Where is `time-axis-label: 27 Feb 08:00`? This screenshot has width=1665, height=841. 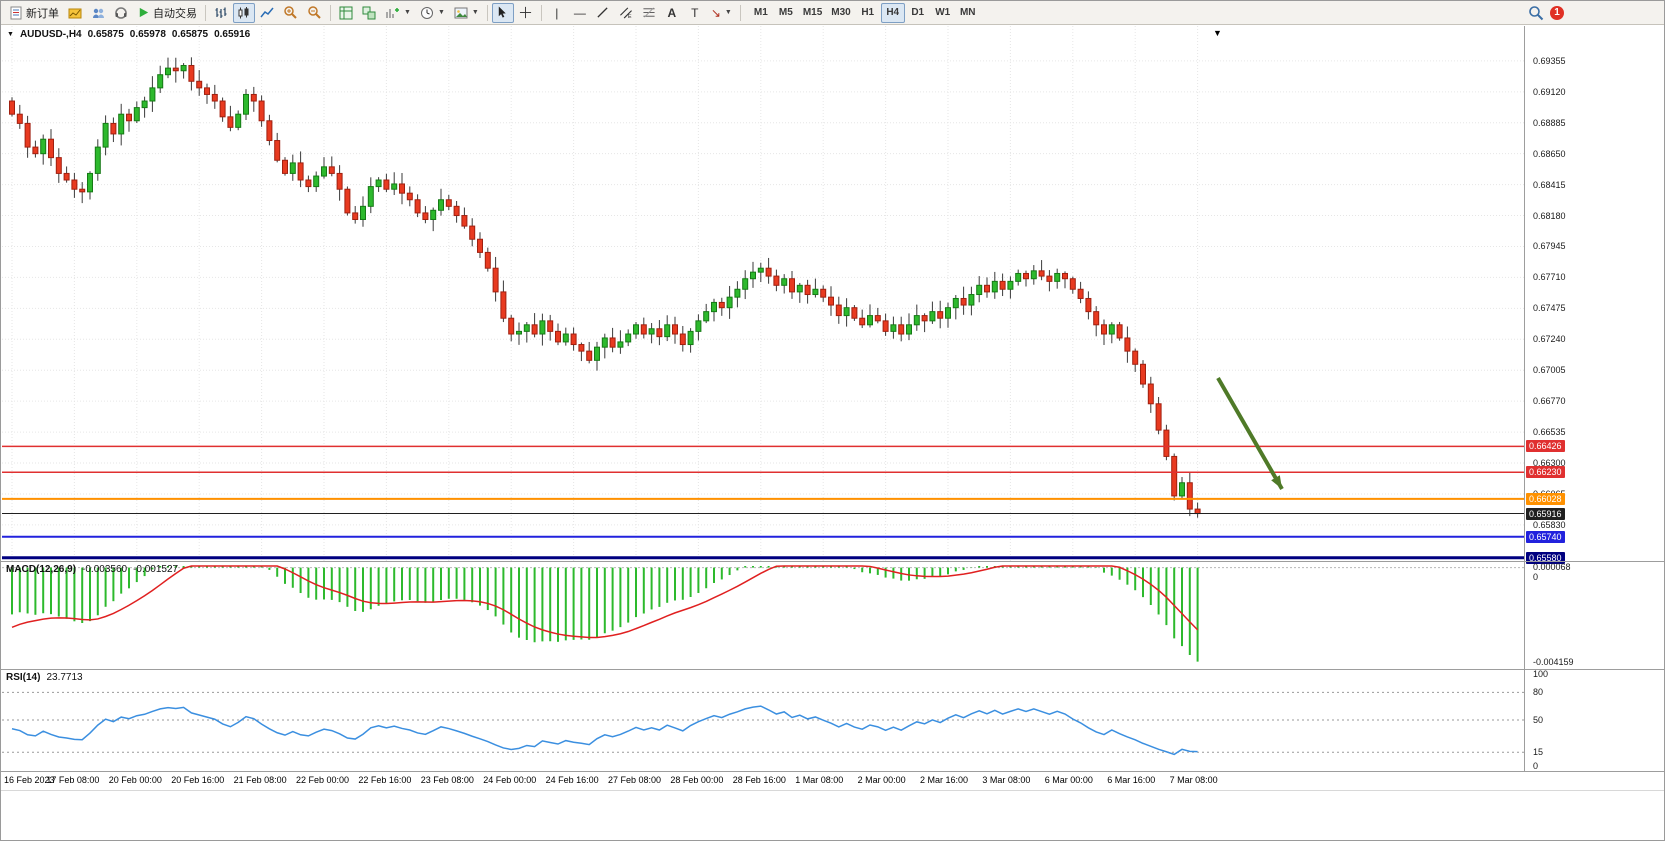 time-axis-label: 27 Feb 08:00 is located at coordinates (635, 780).